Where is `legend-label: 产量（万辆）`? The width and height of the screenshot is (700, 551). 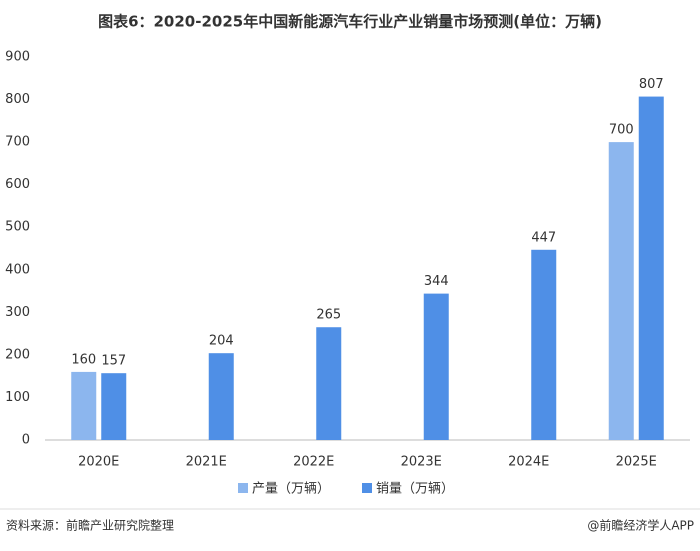
legend-label: 产量（万辆） is located at coordinates (291, 489).